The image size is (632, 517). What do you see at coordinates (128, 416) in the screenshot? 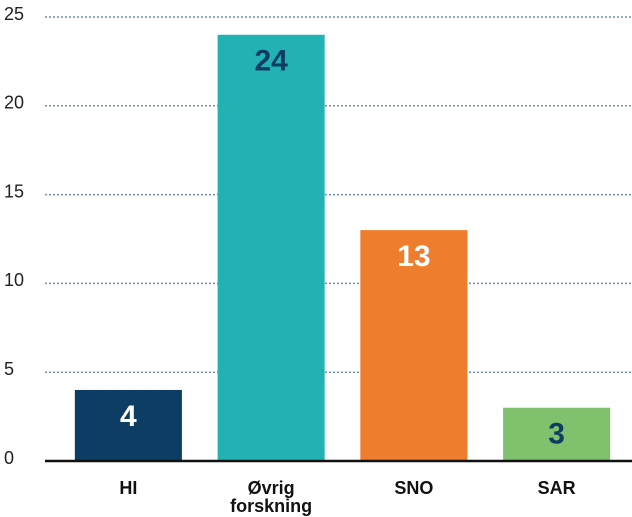
I see `data-label: 4` at bounding box center [128, 416].